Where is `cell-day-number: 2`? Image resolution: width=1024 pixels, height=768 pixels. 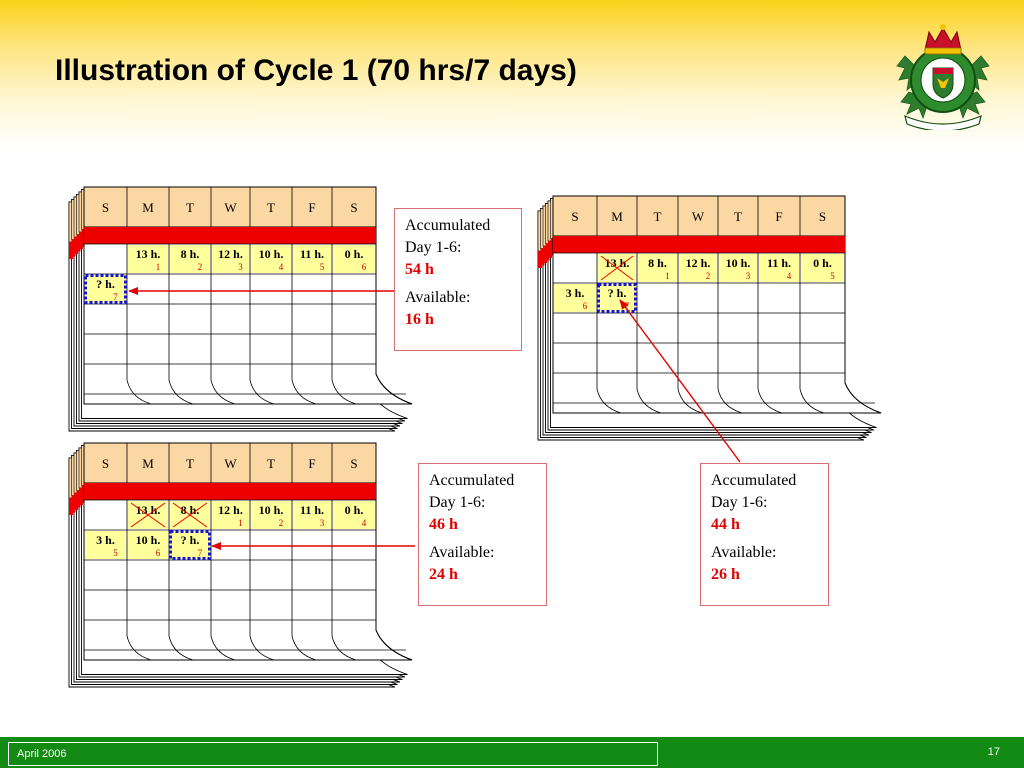 cell-day-number: 2 is located at coordinates (200, 267).